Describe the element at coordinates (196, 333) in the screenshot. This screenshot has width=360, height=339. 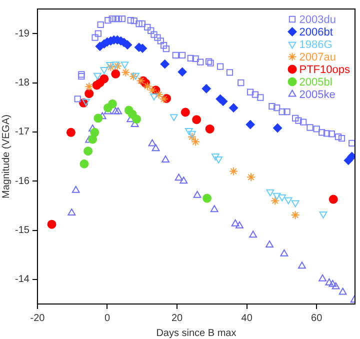
I see `x-axis-title: Days since B max` at that location.